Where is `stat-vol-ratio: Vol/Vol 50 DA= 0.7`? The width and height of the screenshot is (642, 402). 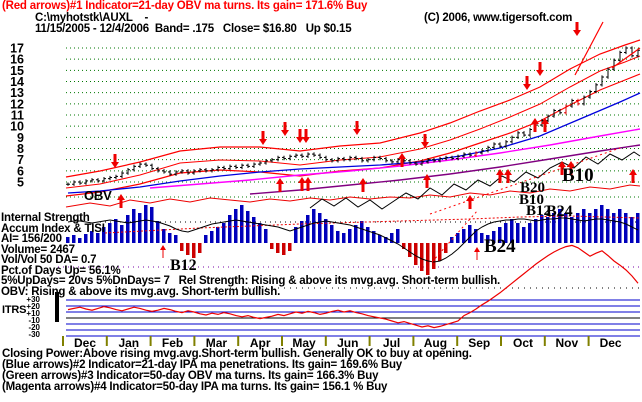
stat-vol-ratio: Vol/Vol 50 DA= 0.7 is located at coordinates (49, 260).